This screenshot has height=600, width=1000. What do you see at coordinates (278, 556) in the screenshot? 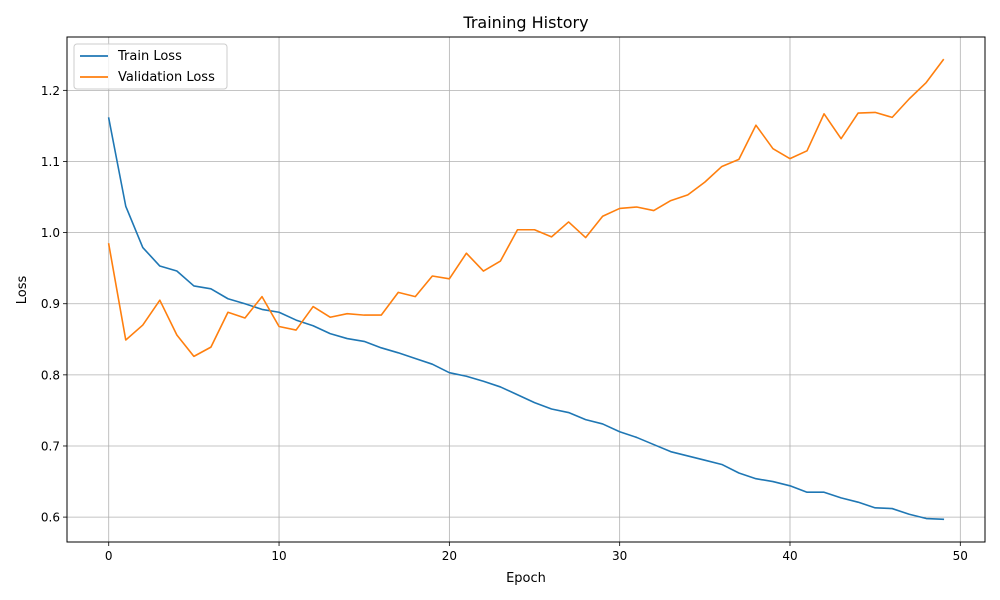
I see `x-tick-label: 10` at bounding box center [278, 556].